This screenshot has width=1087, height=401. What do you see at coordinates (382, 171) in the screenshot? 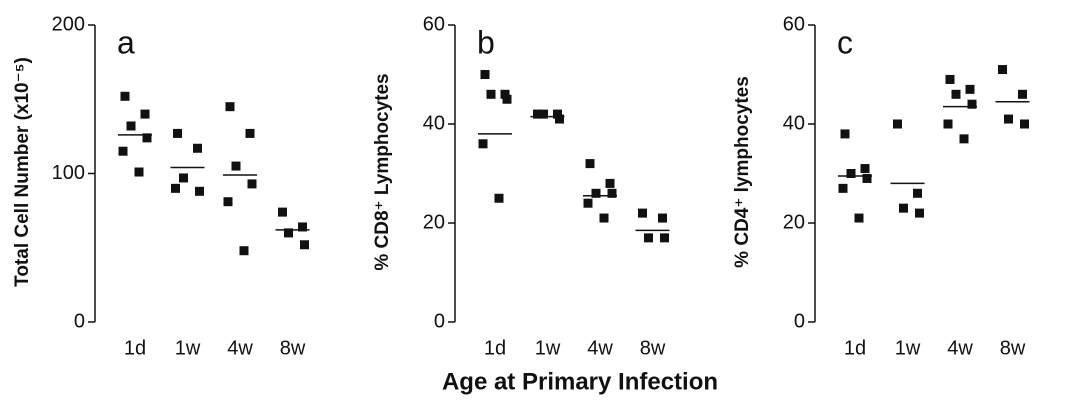
I see `y-axis-label: % CD8⁺ Lymphocytes` at bounding box center [382, 171].